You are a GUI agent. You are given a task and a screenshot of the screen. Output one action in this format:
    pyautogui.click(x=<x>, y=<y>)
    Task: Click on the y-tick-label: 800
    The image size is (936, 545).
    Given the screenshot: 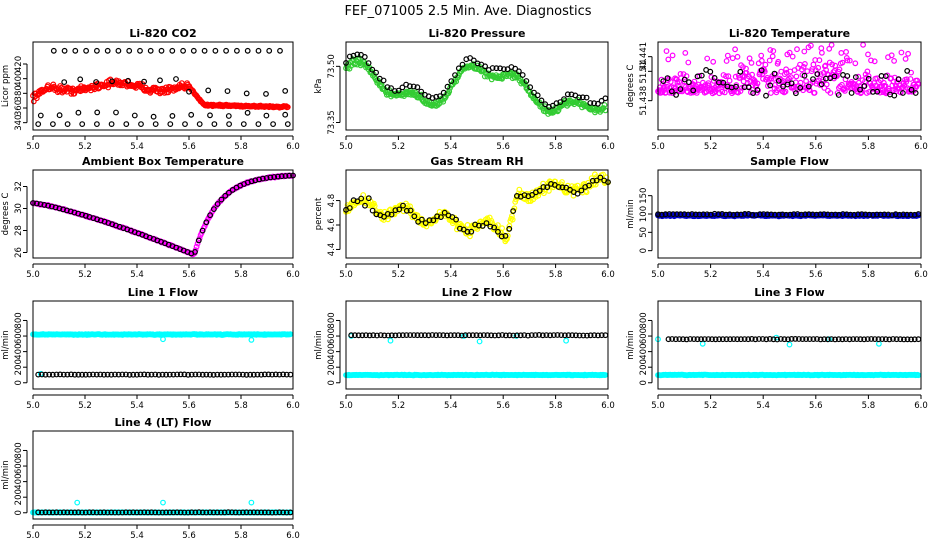 What is the action you would take?
    pyautogui.click(x=332, y=320)
    